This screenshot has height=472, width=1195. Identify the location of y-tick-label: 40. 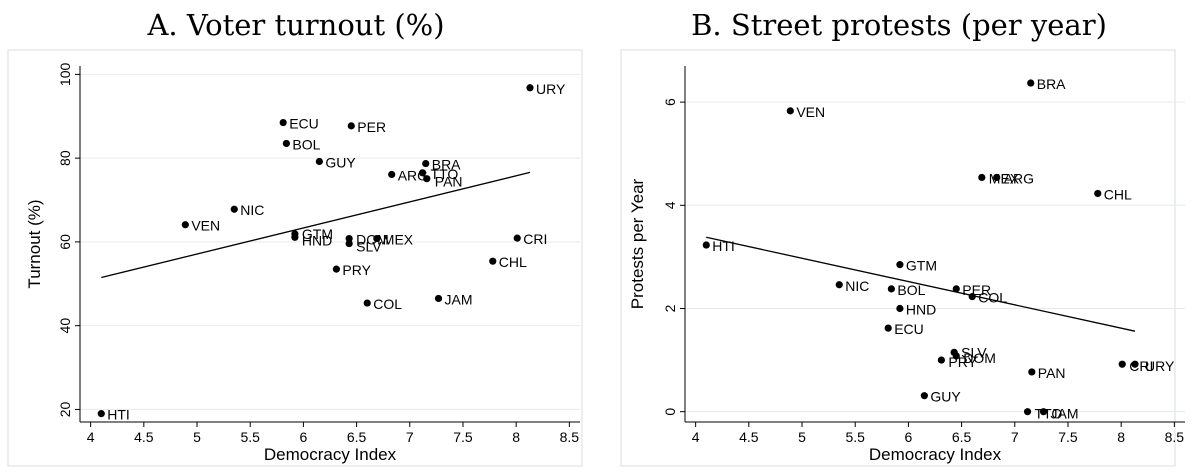
(65, 326).